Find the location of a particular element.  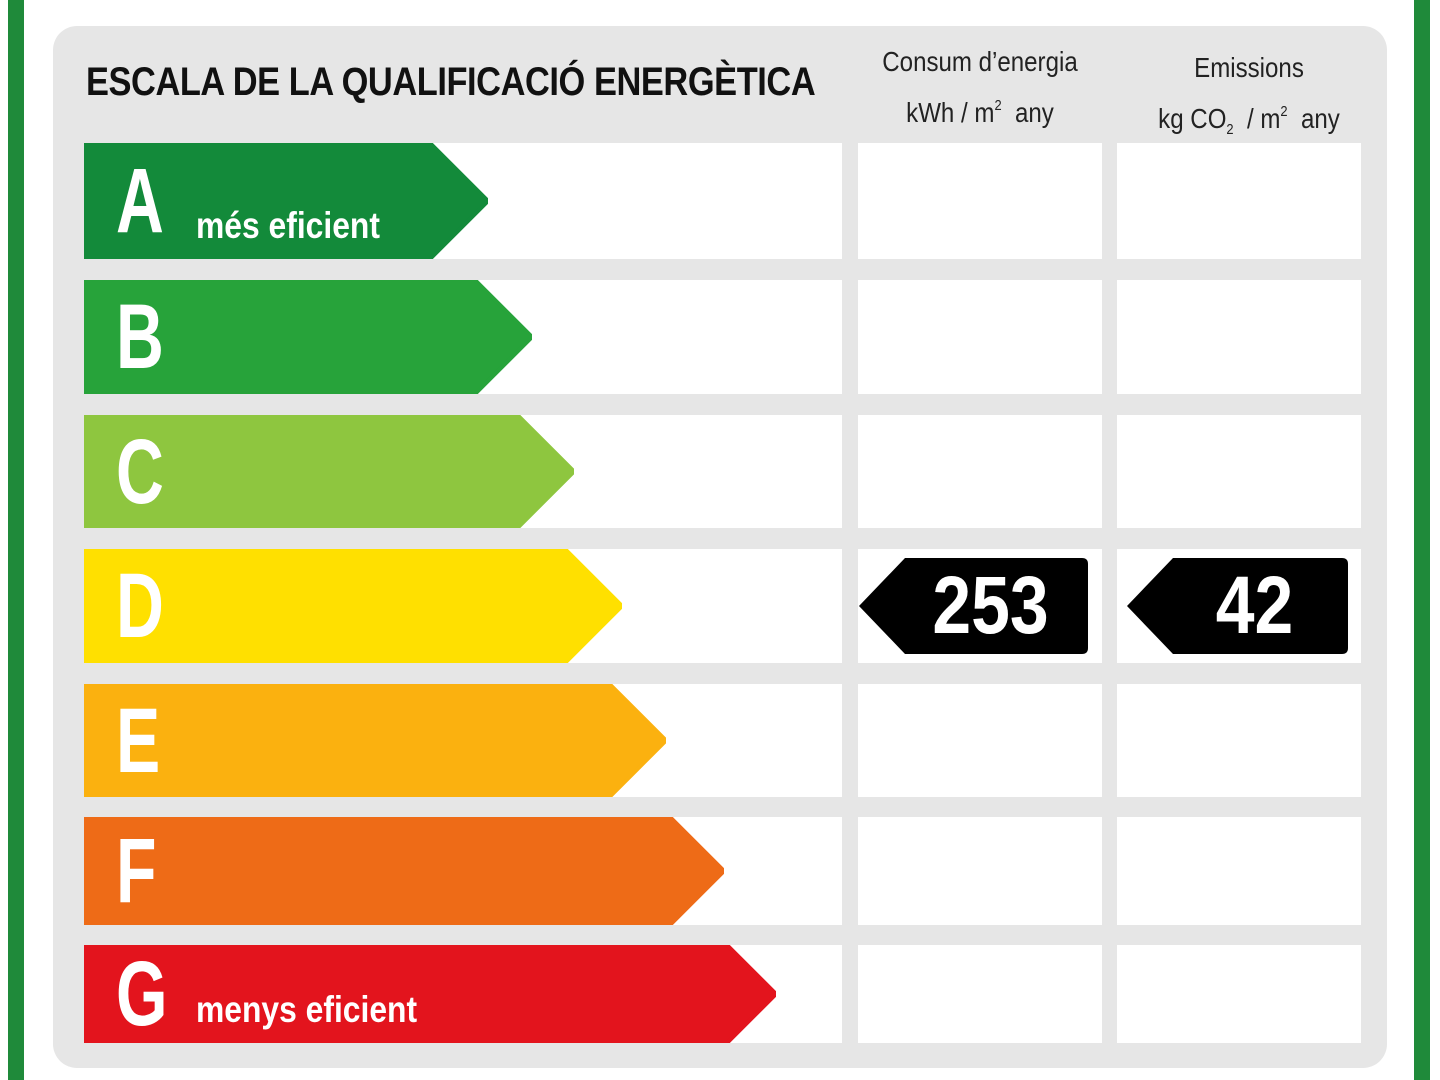

energy-cell-c is located at coordinates (980, 471).